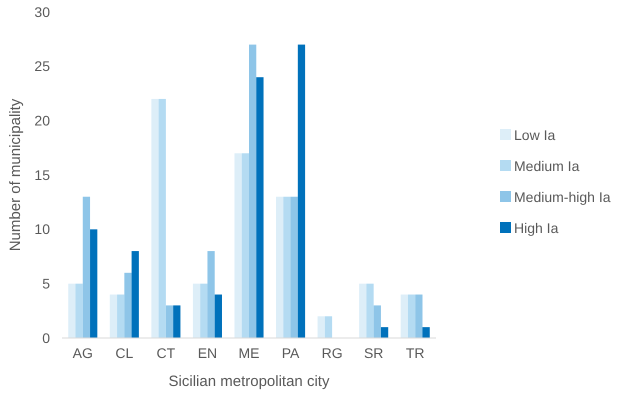  What do you see at coordinates (166, 353) in the screenshot?
I see `x-tick-label: CT` at bounding box center [166, 353].